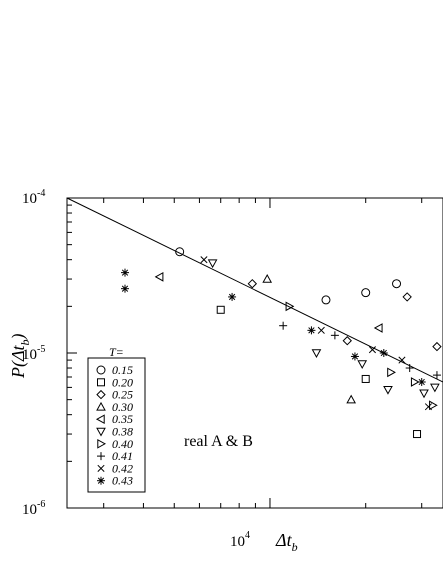  I want to click on x-axis-label: Δtb, so click(286, 542).